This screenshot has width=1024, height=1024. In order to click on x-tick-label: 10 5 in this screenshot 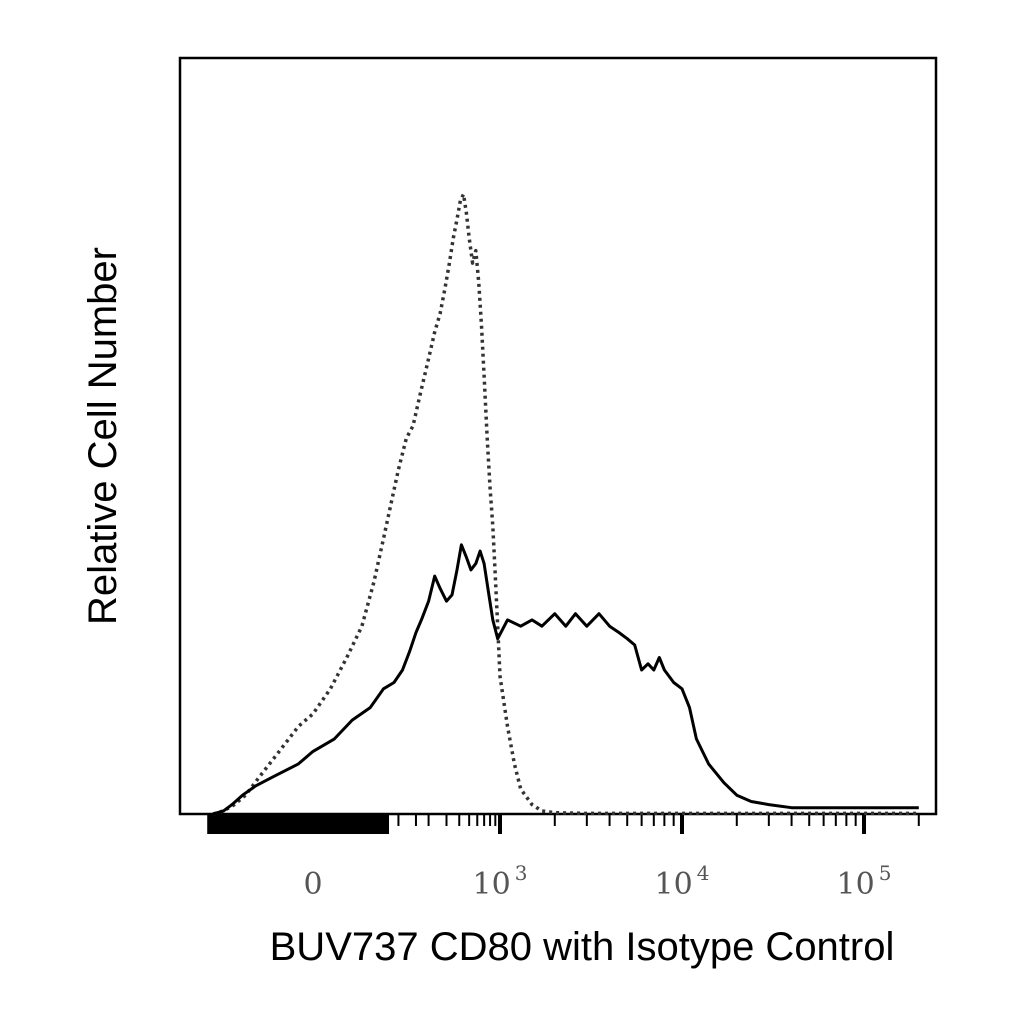, I will do `click(864, 881)`.